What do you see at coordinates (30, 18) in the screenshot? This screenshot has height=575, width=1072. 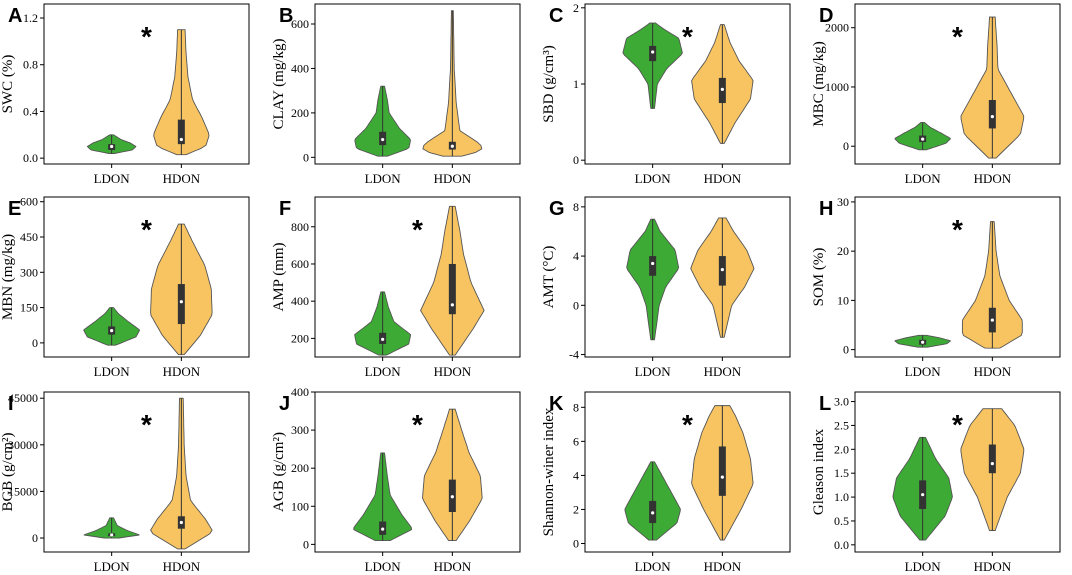 I see `y-tick-label: 1.2` at bounding box center [30, 18].